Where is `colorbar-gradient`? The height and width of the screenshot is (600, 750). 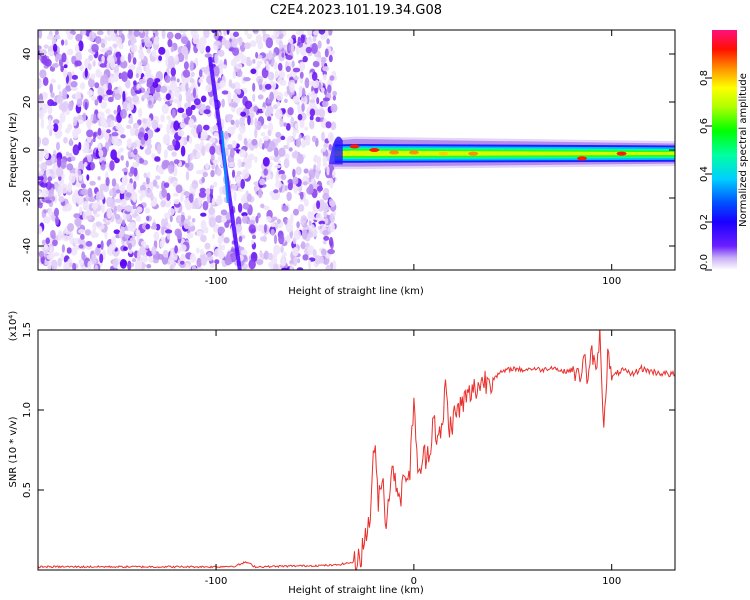 colorbar-gradient is located at coordinates (724, 150).